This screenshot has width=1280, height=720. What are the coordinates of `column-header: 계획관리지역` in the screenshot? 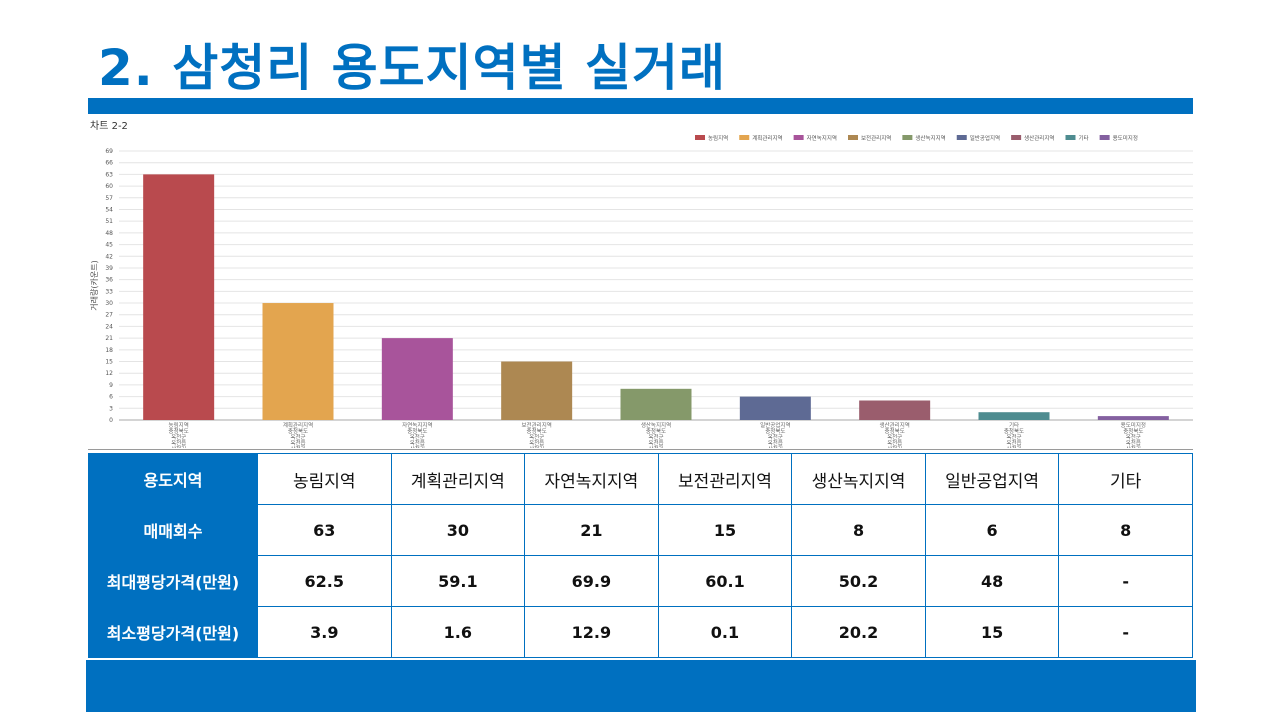 It's located at (458, 479).